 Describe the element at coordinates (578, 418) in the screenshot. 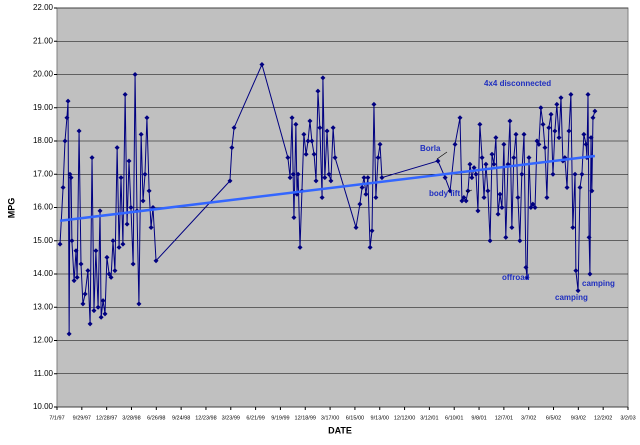

I see `x-tick-label: 9/3/02` at that location.